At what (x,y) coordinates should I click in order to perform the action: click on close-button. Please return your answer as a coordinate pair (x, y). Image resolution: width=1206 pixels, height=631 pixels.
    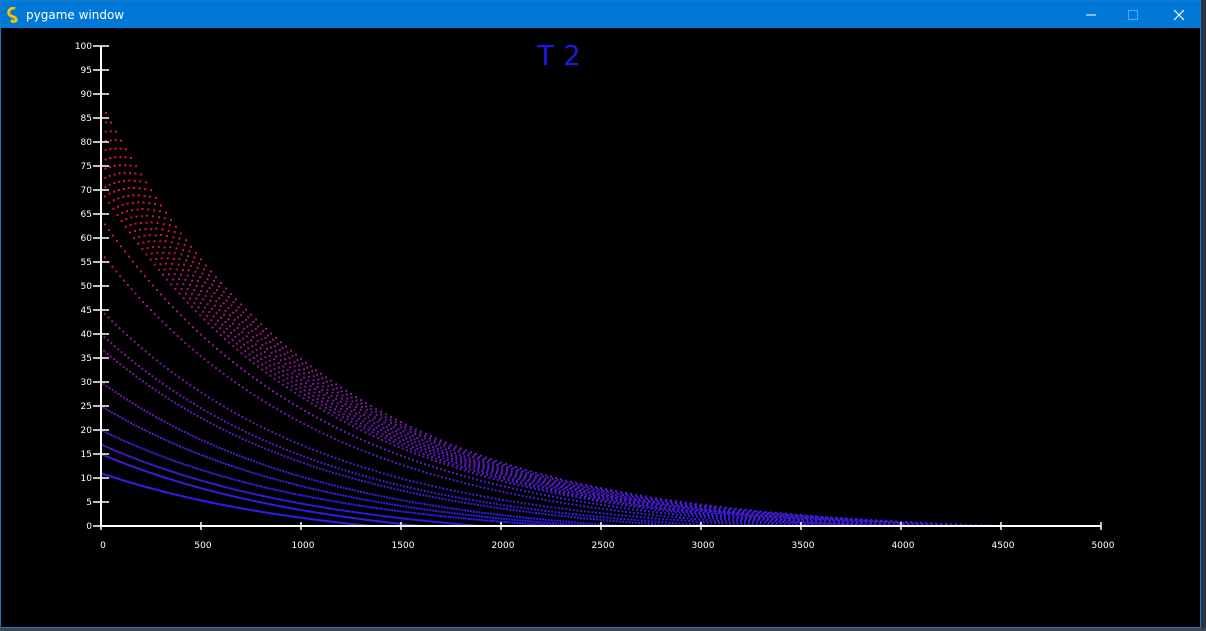
    Looking at the image, I should click on (1179, 14).